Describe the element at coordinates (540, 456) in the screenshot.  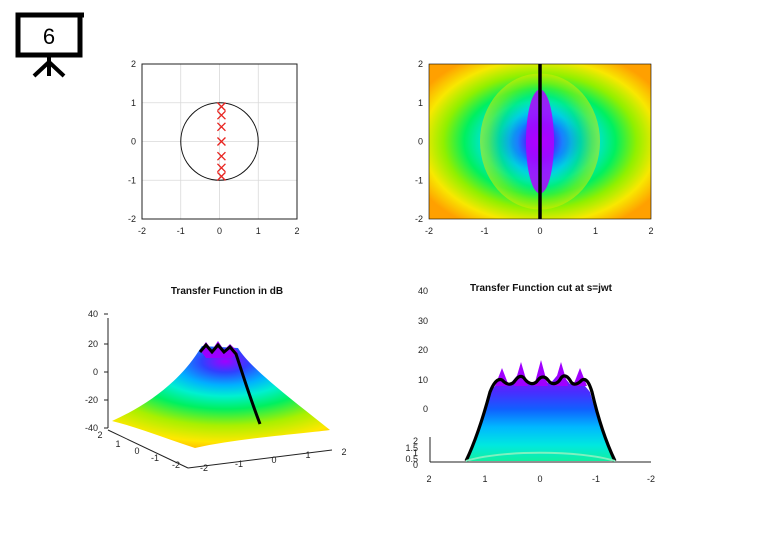
I see `cut-base-edge` at that location.